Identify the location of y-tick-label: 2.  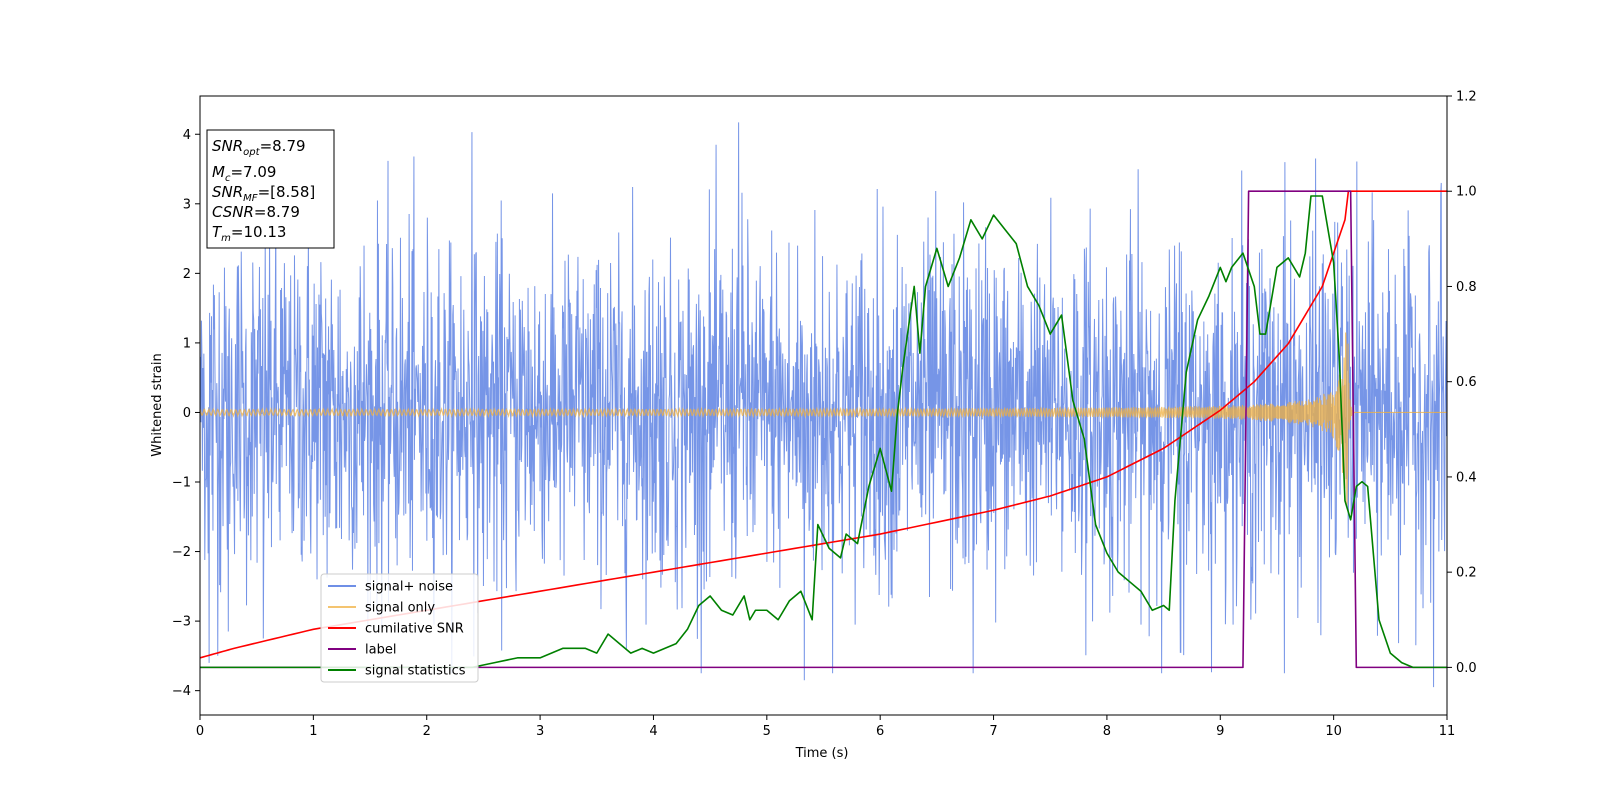
(187, 274).